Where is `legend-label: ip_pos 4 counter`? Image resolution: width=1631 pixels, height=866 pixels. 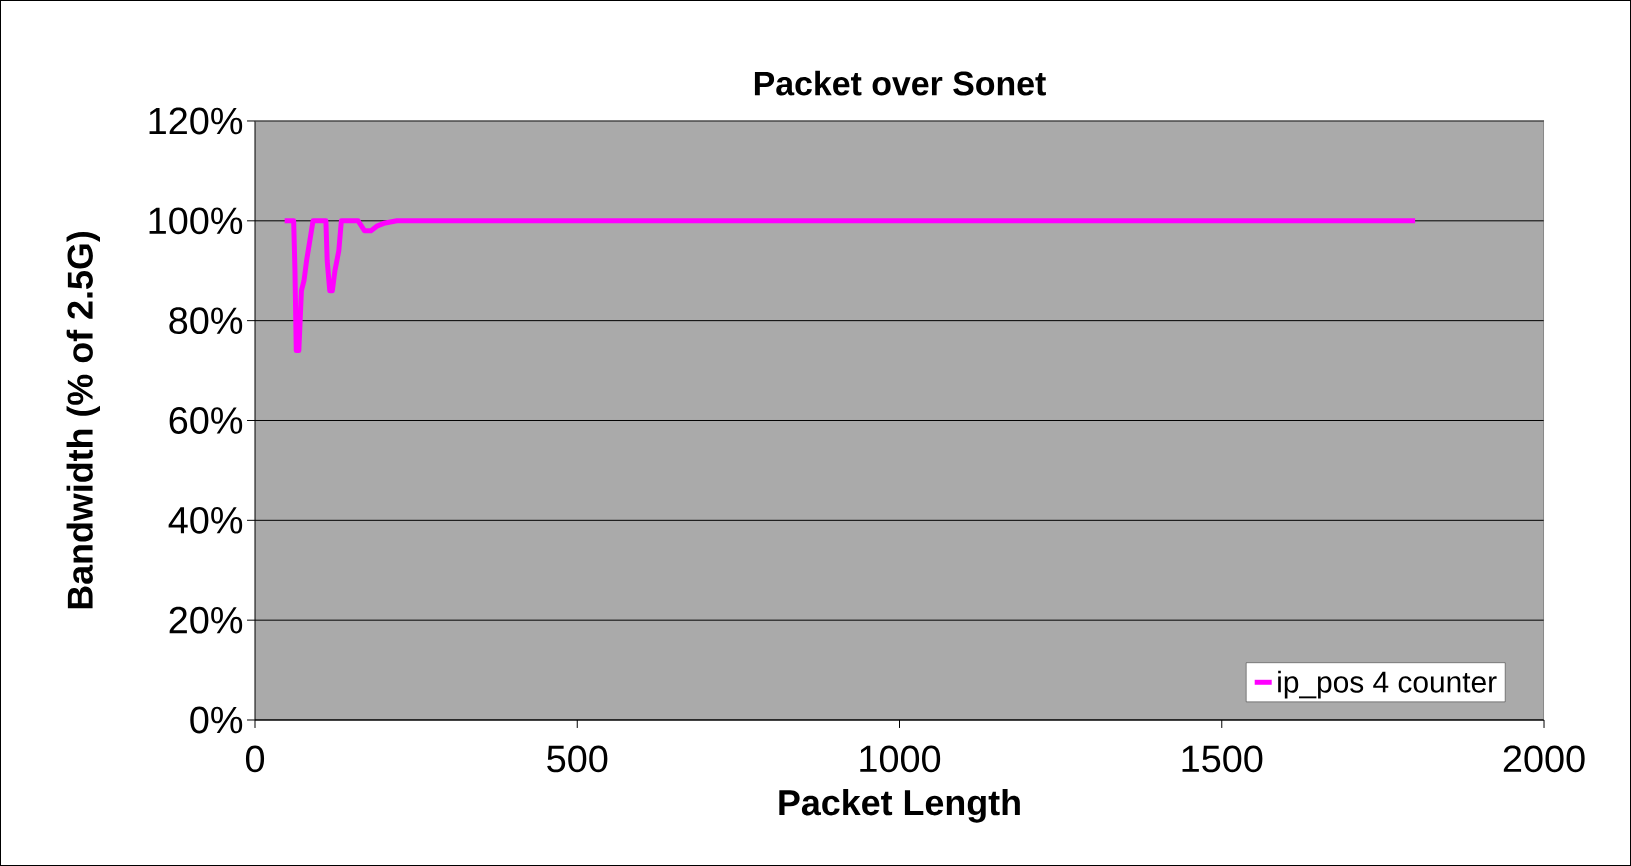
legend-label: ip_pos 4 counter is located at coordinates (1387, 684).